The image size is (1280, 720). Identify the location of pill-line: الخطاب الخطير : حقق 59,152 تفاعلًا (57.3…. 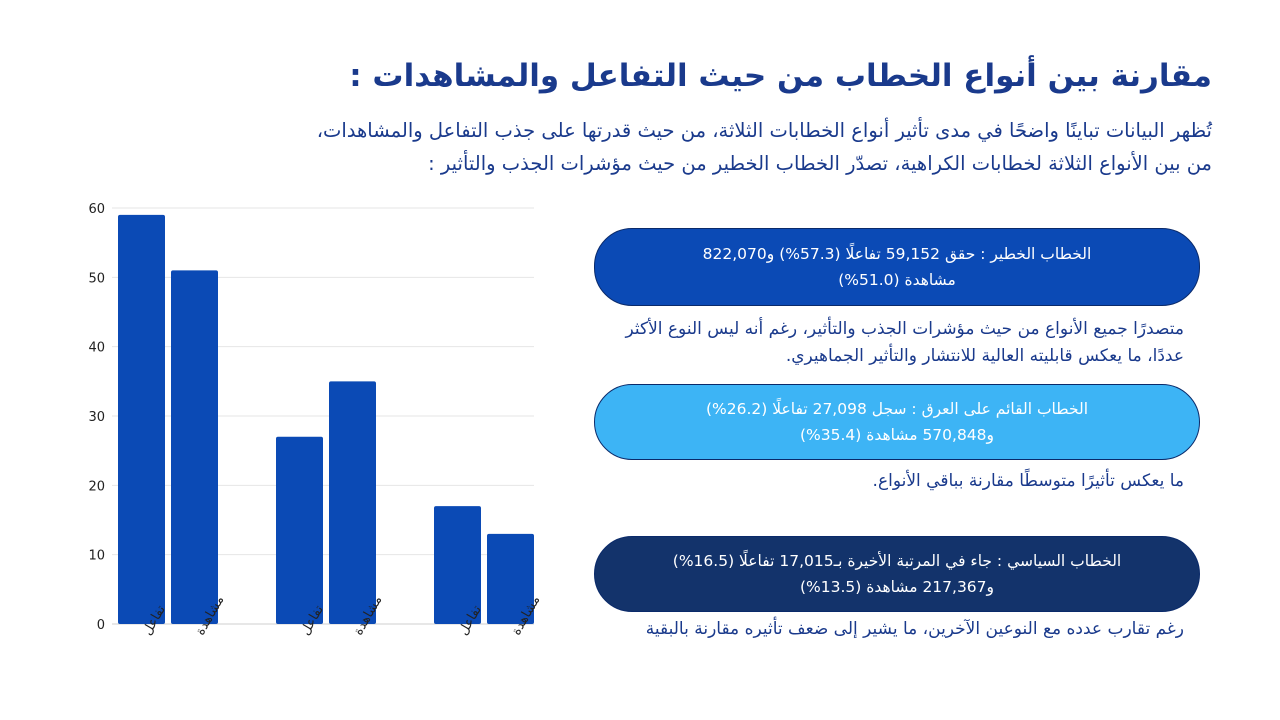
(897, 254).